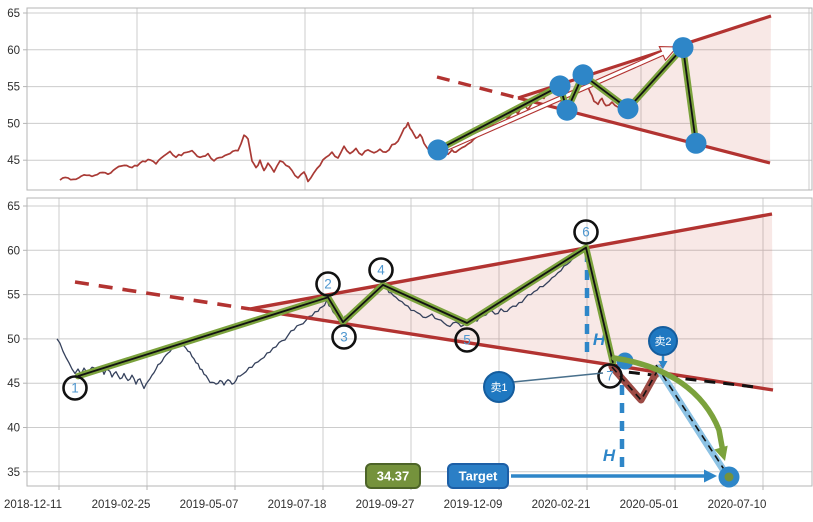 The width and height of the screenshot is (813, 522). Describe the element at coordinates (511, 349) in the screenshot. I see `trendline-lower-bottom` at that location.